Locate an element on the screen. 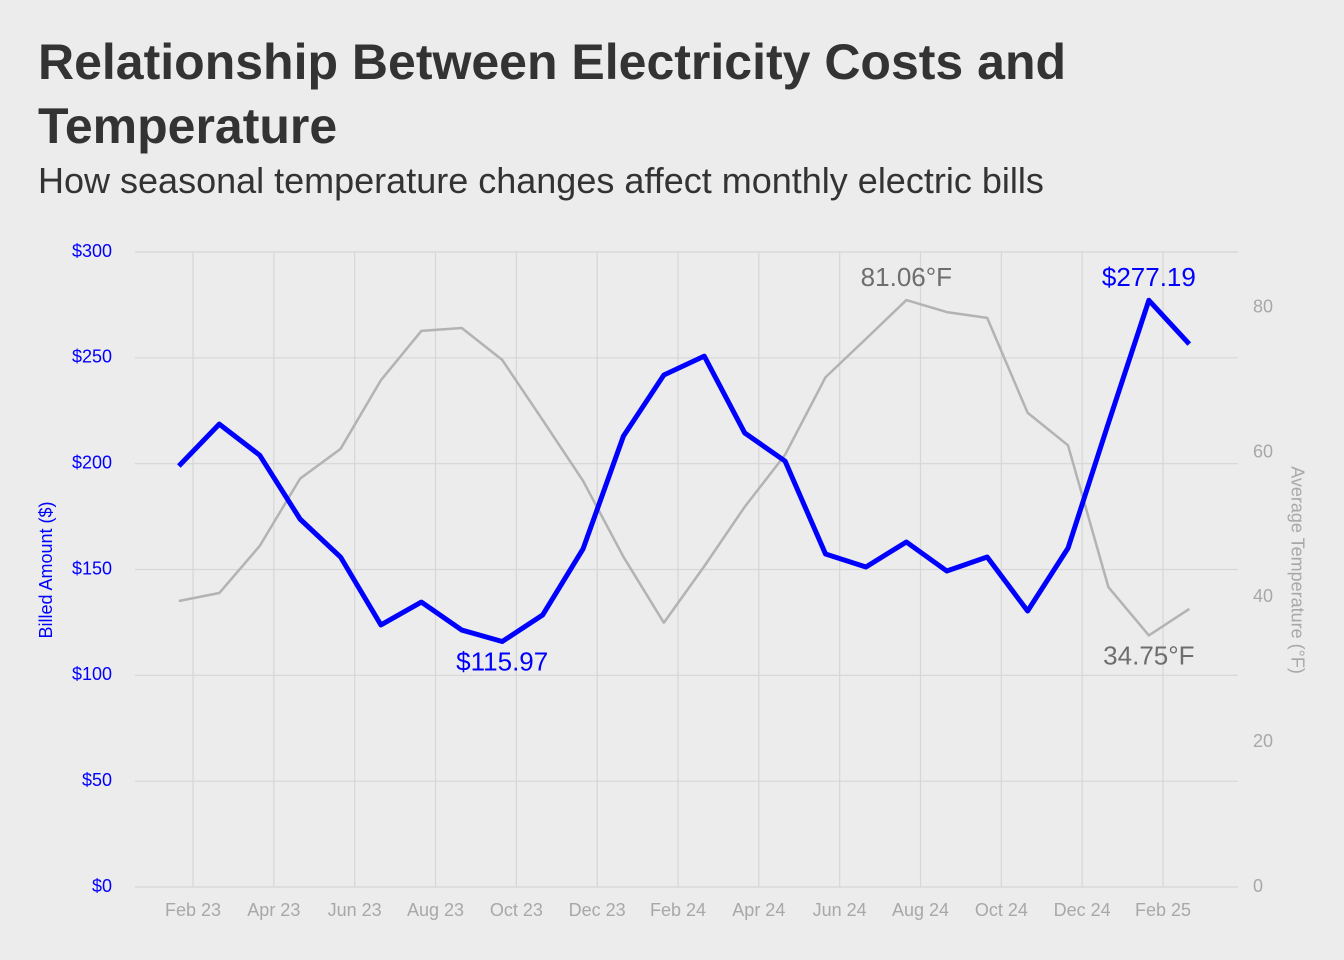  x-tick-label: Feb 25 is located at coordinates (1163, 910).